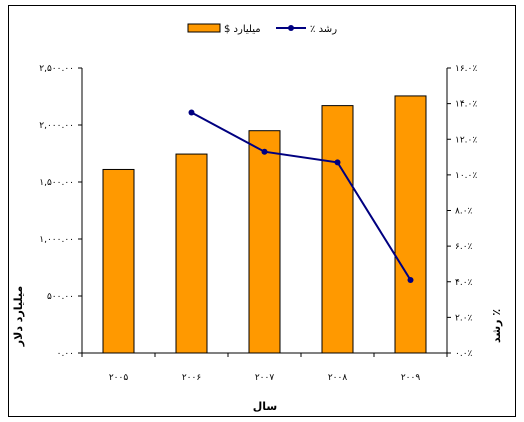  I want to click on y-right-tick-label: ۲.۰٪, so click(464, 318).